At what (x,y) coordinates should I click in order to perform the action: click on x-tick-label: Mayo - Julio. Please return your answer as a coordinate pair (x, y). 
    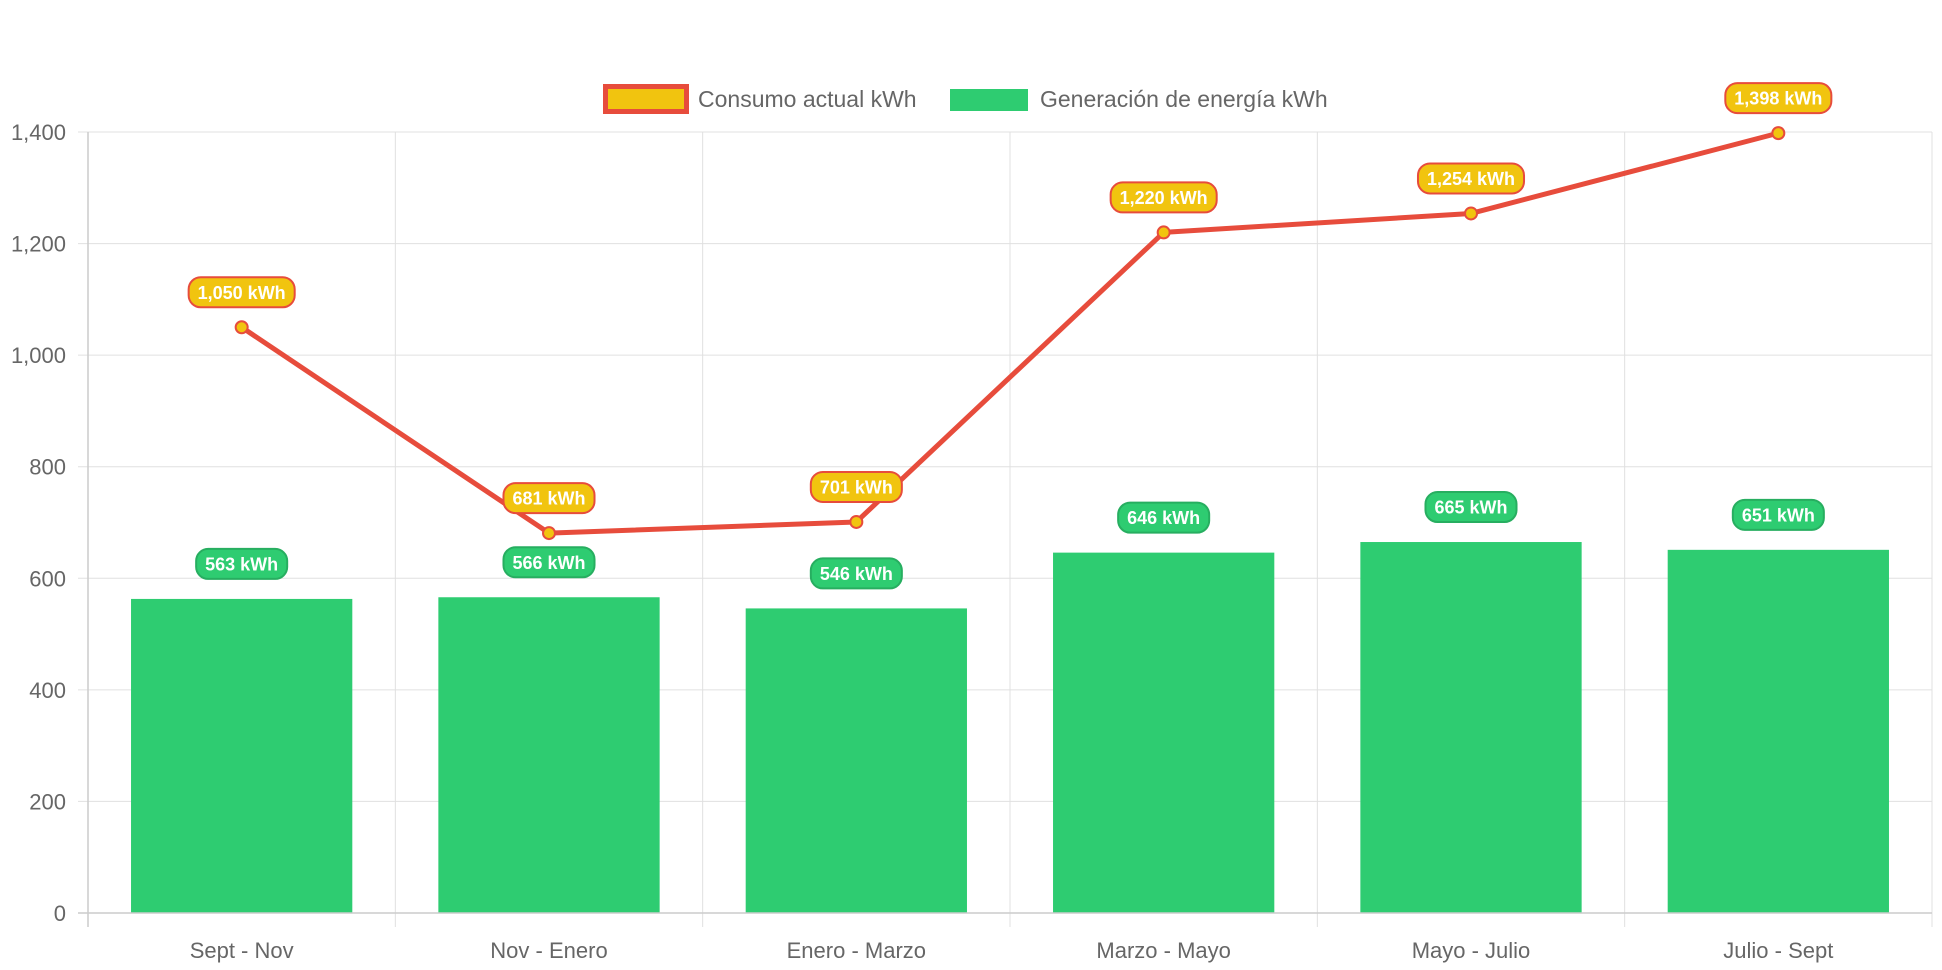
    Looking at the image, I should click on (1471, 950).